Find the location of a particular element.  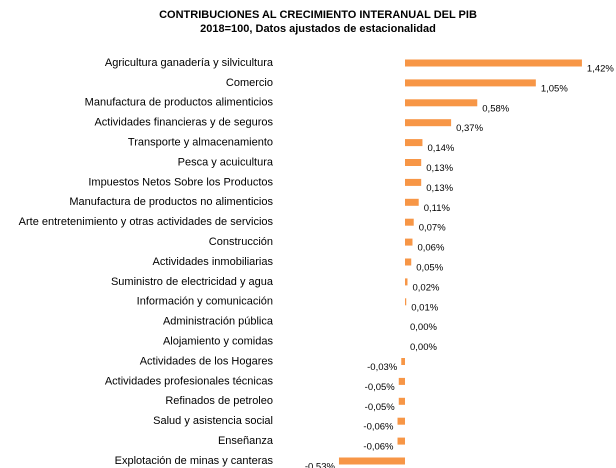

category-label: Salud y asistencia social is located at coordinates (213, 421).